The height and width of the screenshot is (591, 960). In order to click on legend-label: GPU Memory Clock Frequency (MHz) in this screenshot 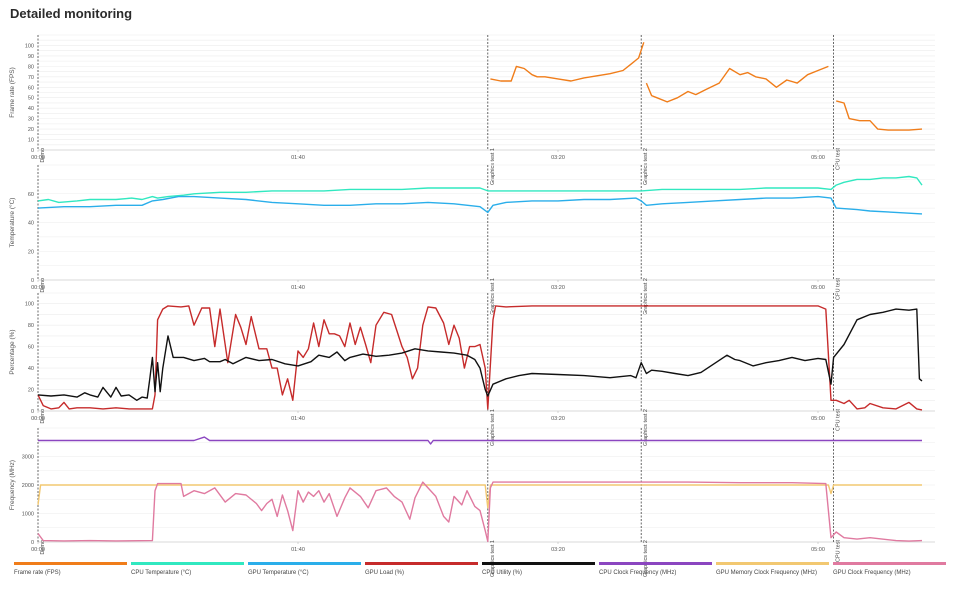, I will do `click(767, 573)`.